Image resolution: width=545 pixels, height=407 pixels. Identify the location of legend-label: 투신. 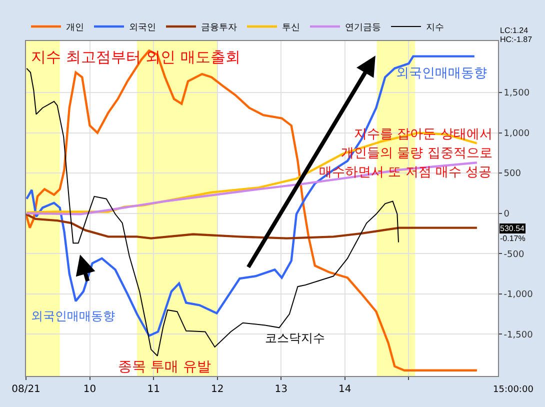
(291, 28).